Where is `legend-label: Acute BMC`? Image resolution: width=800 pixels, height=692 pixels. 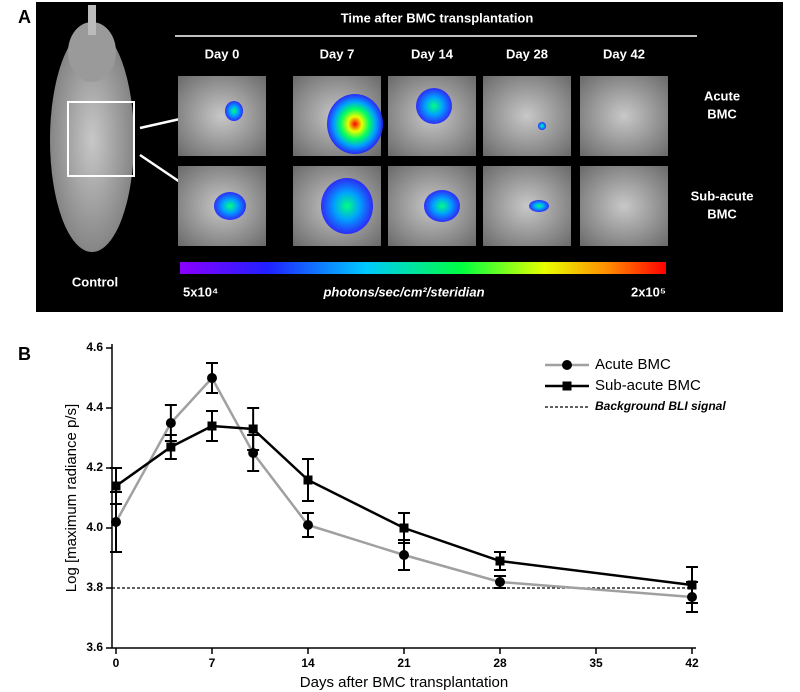 legend-label: Acute BMC is located at coordinates (633, 364).